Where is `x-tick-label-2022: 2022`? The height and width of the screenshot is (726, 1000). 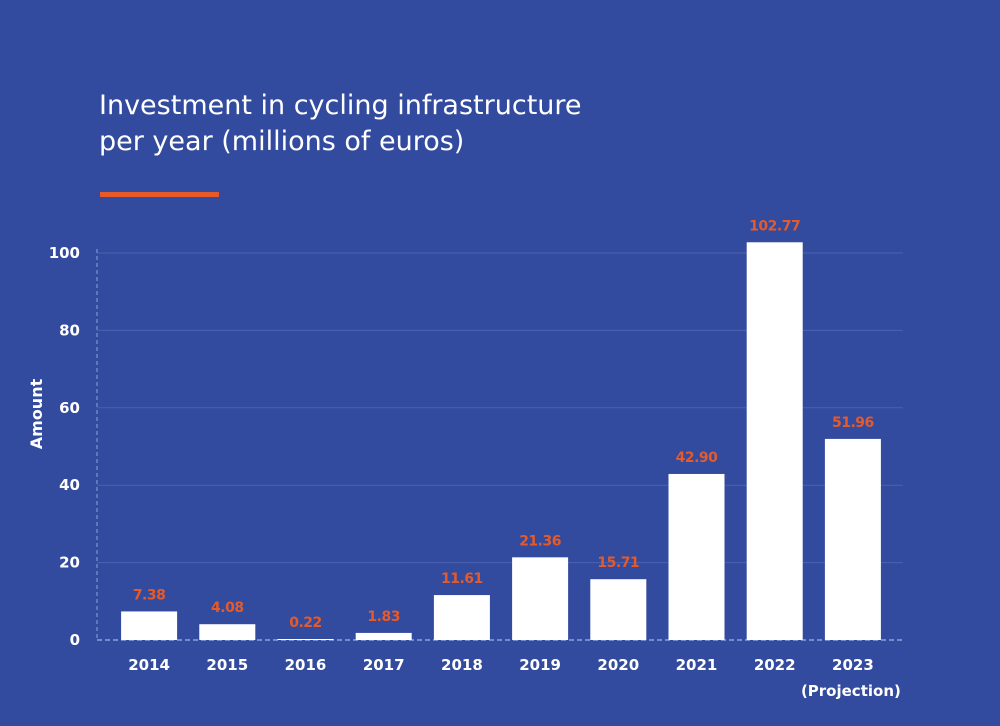
x-tick-label-2022: 2022 is located at coordinates (775, 665).